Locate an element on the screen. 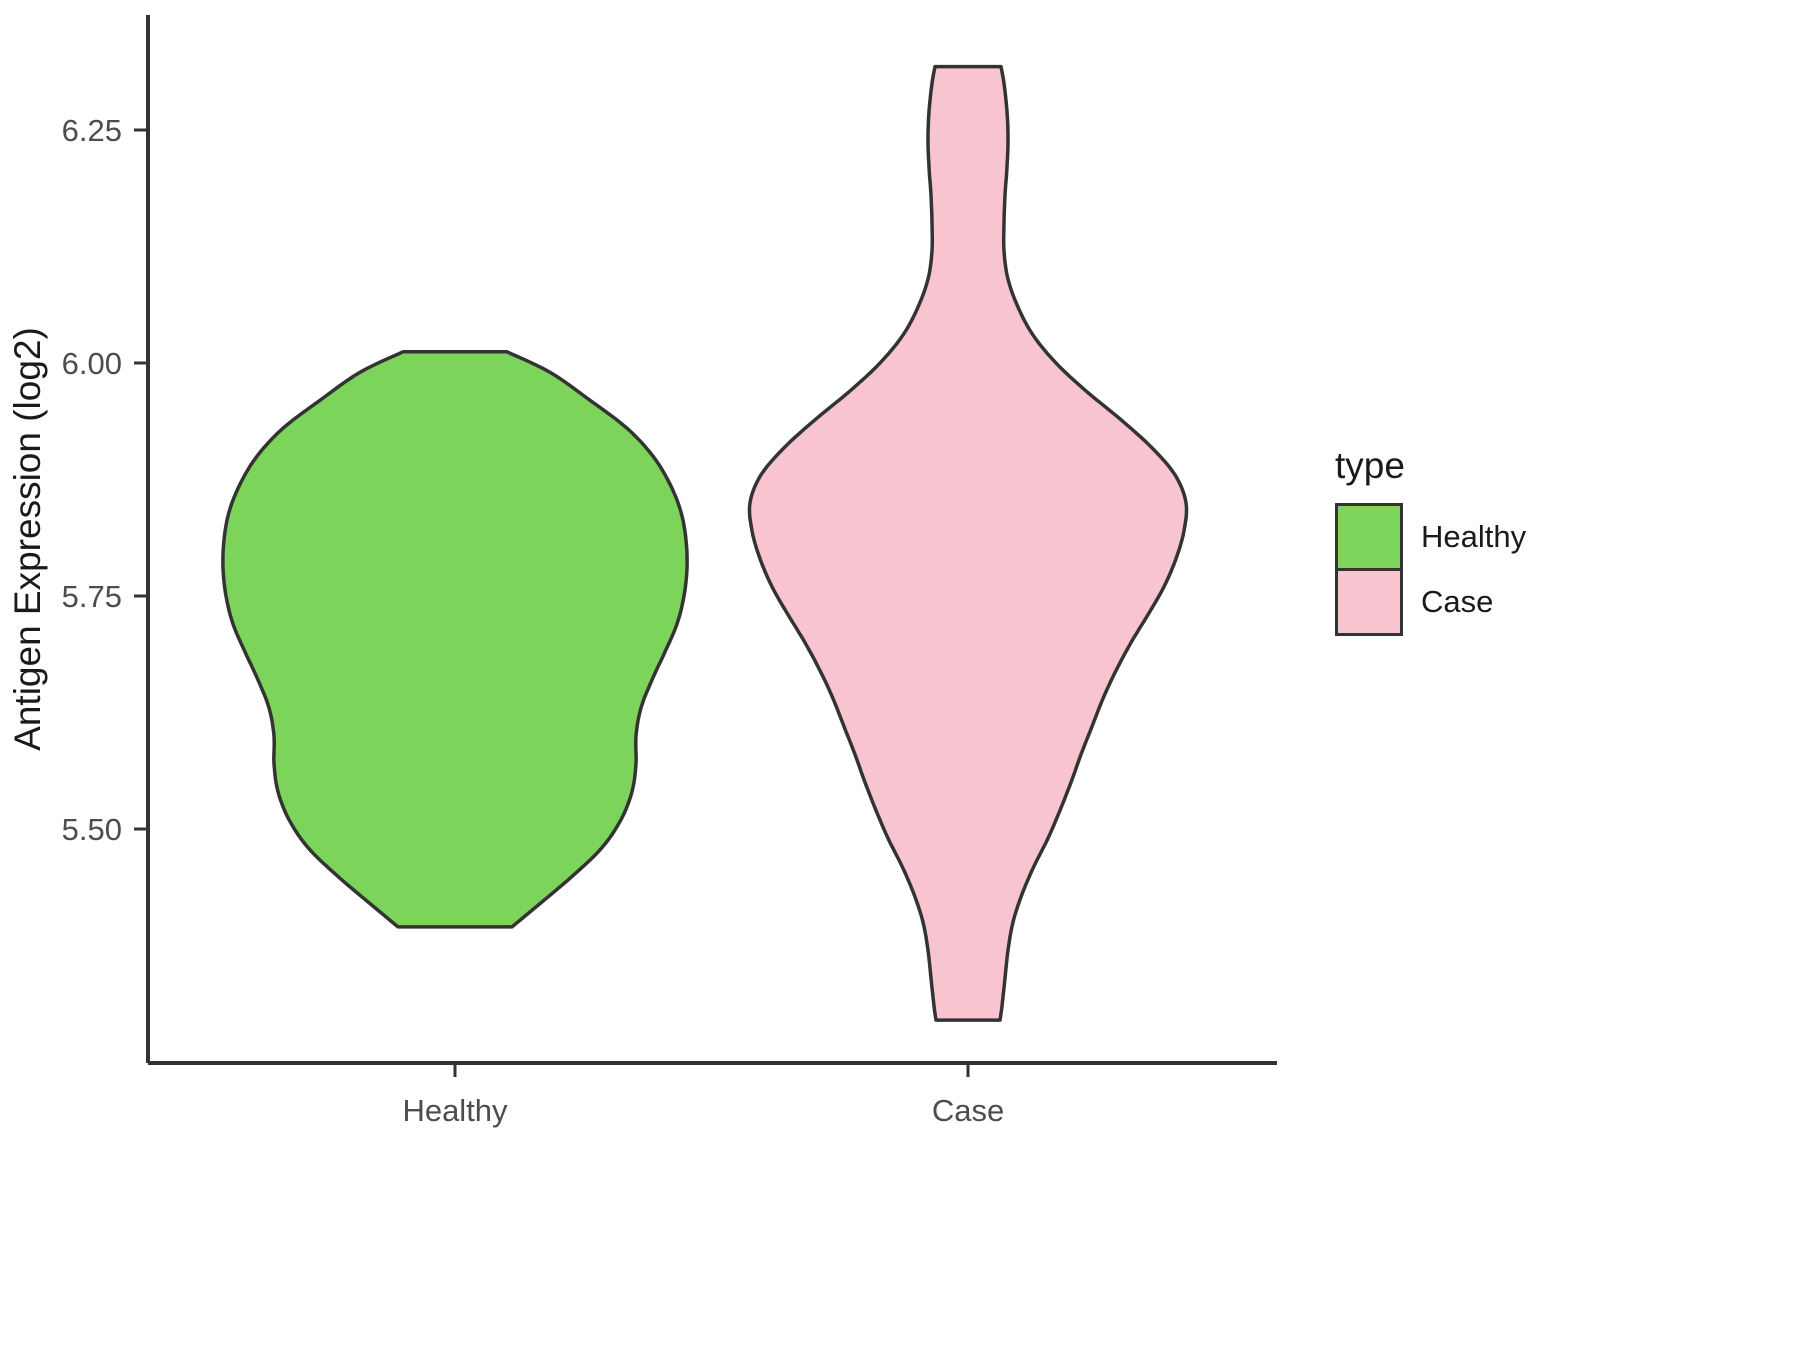 Image resolution: width=1800 pixels, height=1350 pixels. legend-swatch-healthy is located at coordinates (1369, 537).